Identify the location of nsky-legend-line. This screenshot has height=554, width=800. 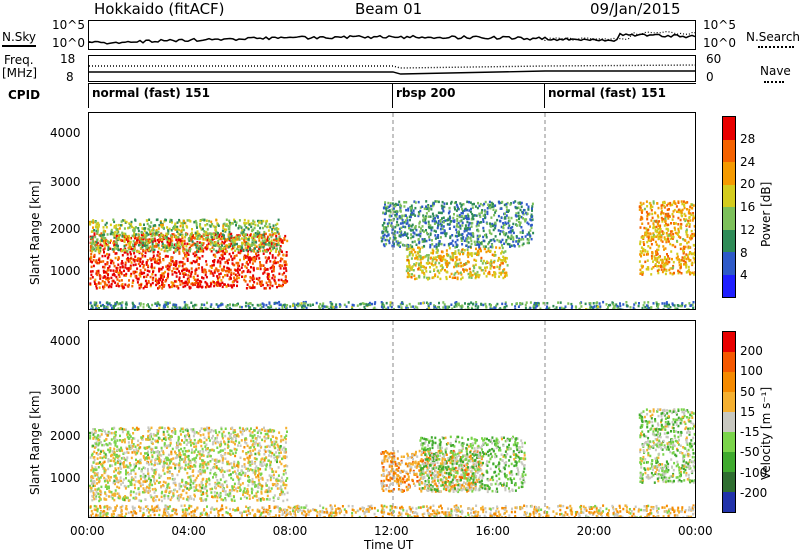
(19, 46).